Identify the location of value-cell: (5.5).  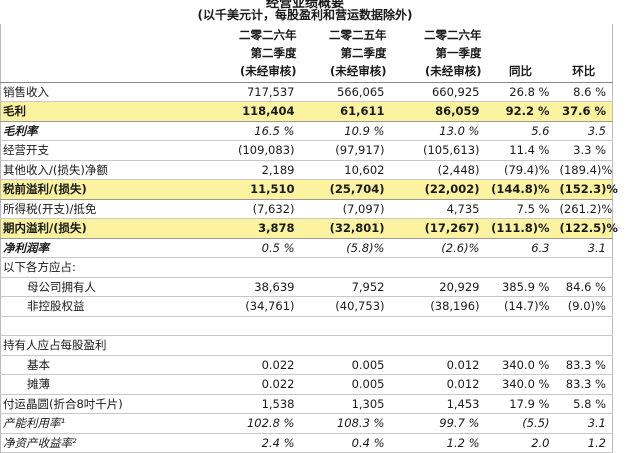
(520, 423).